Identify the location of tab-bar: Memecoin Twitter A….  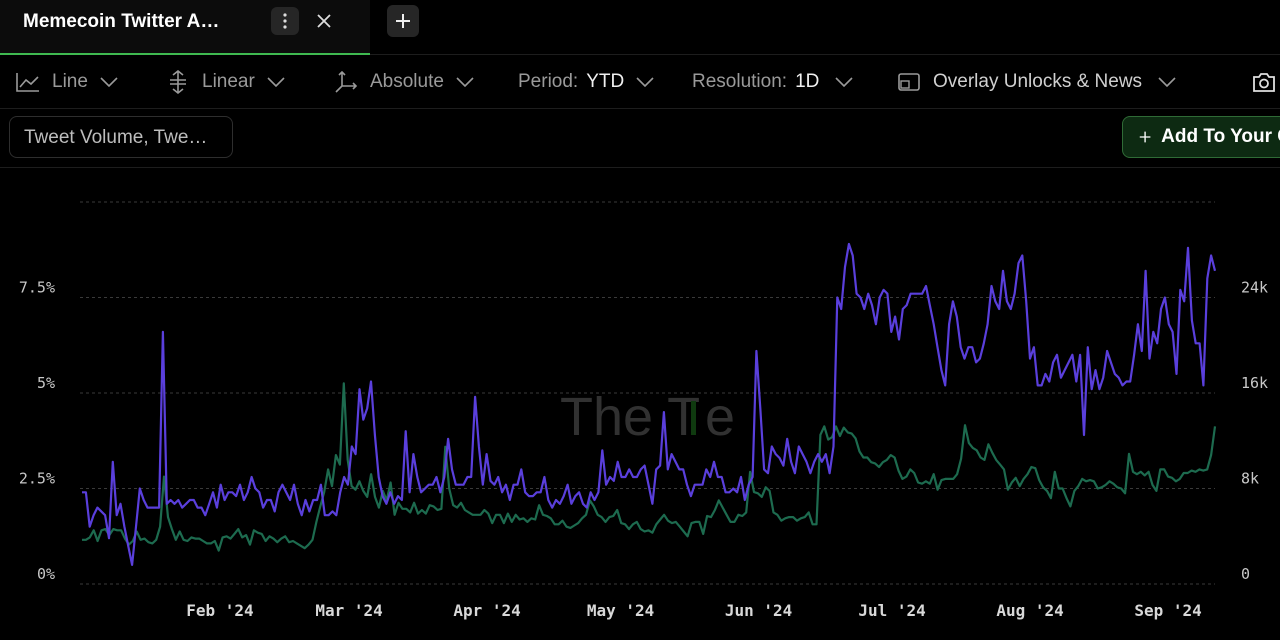
(640, 27).